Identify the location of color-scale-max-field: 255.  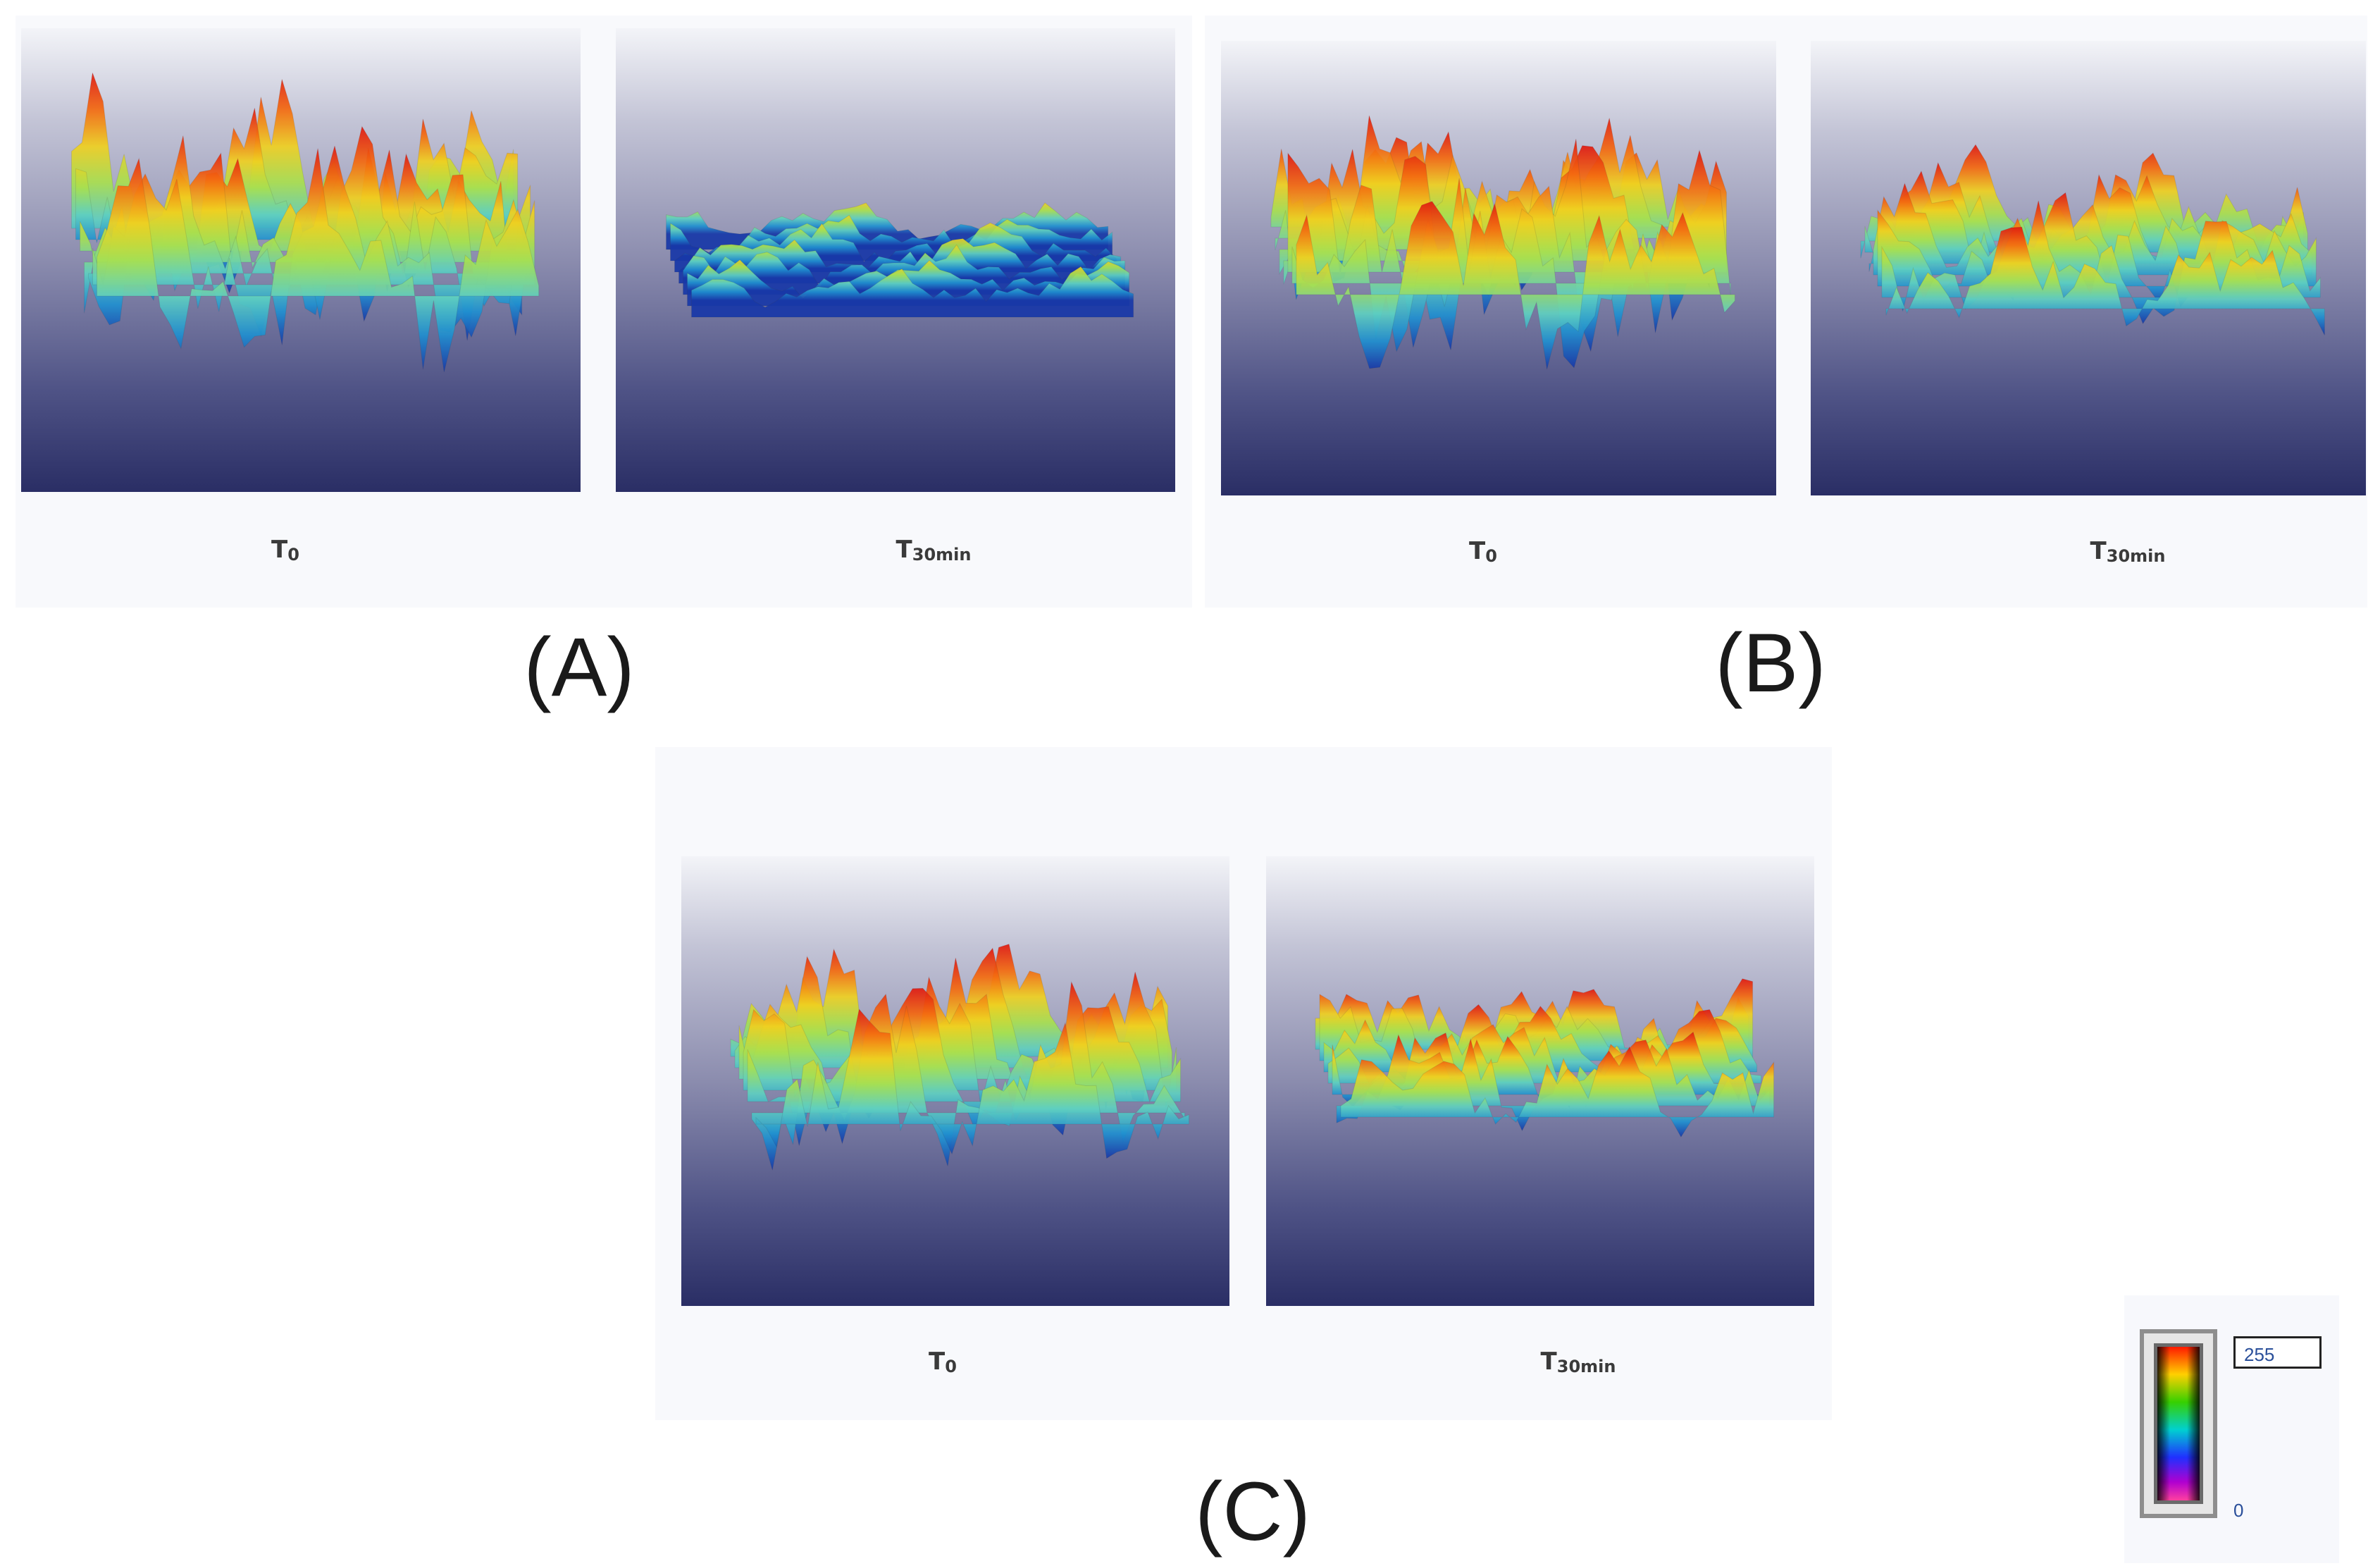
(2277, 1352).